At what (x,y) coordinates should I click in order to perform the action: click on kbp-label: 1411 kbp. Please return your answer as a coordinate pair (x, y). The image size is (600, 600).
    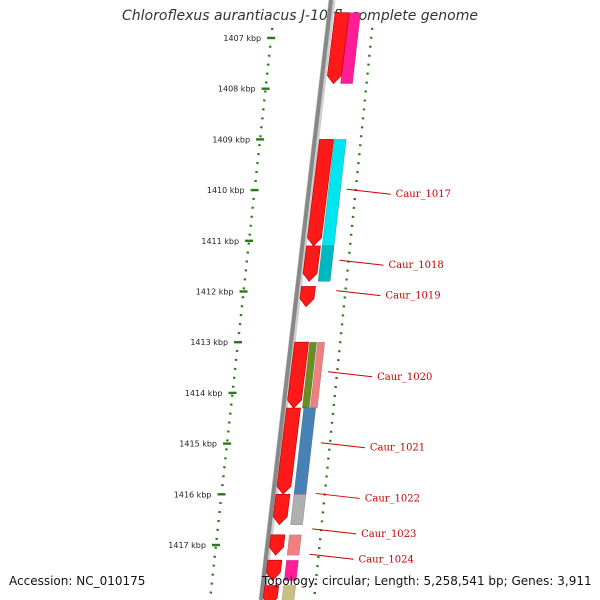
    Looking at the image, I should click on (220, 241).